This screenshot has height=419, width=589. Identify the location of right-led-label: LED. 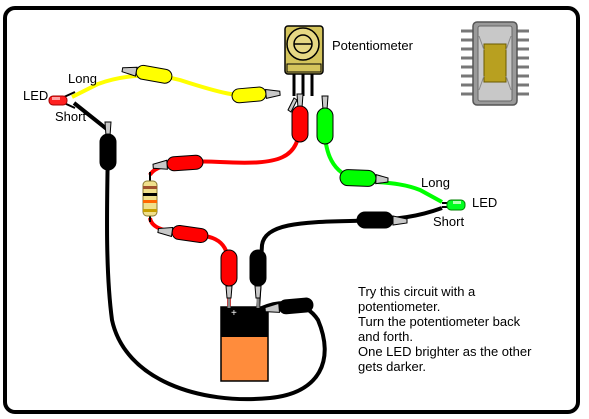
(485, 202).